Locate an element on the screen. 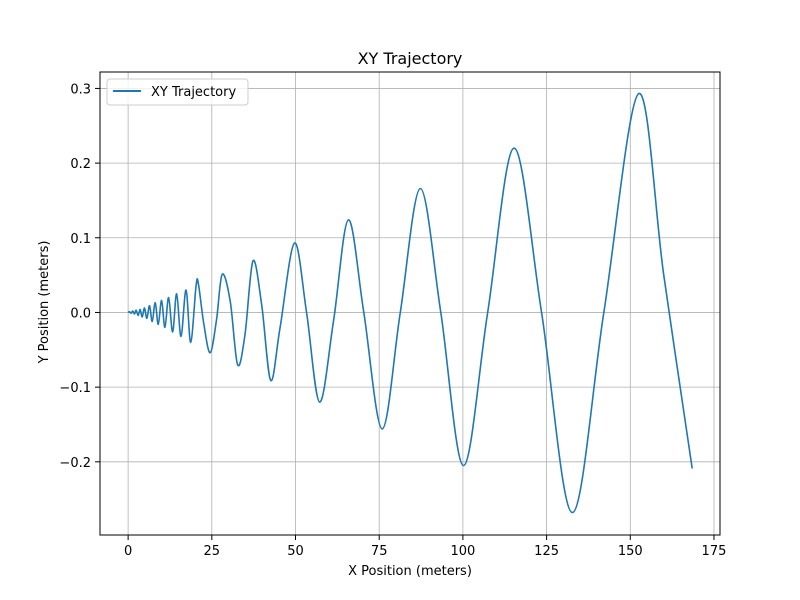 Image resolution: width=800 pixels, height=600 pixels. y-tick-label: −0.1 is located at coordinates (75, 388).